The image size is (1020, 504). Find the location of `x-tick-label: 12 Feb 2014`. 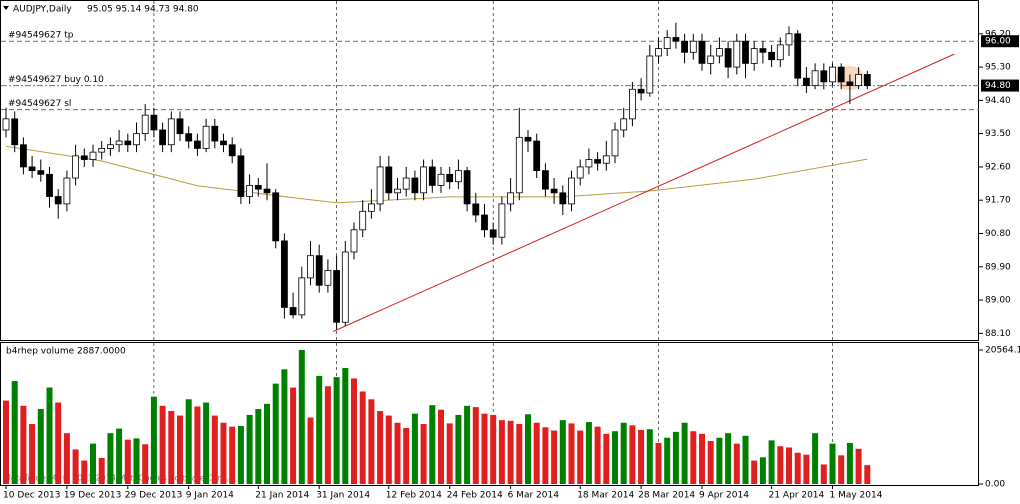

x-tick-label: 12 Feb 2014 is located at coordinates (414, 496).